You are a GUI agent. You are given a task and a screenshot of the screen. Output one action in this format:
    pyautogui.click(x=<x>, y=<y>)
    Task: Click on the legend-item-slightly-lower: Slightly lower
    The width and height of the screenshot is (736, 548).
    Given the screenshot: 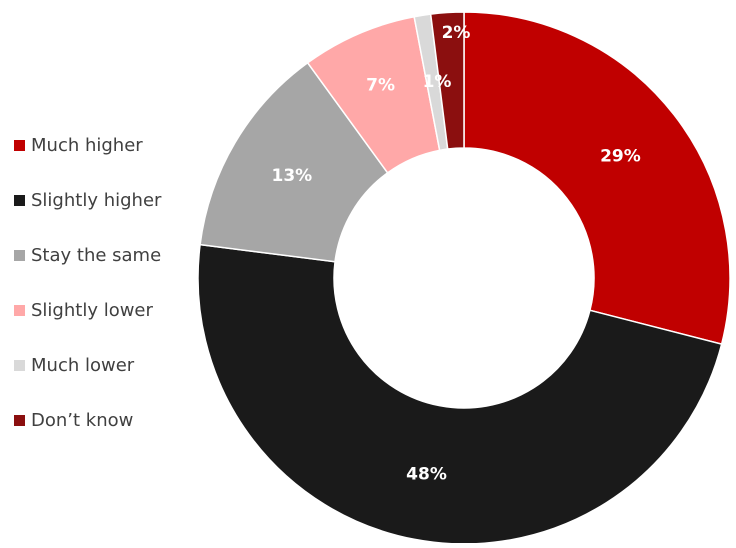 What is the action you would take?
    pyautogui.click(x=87, y=310)
    